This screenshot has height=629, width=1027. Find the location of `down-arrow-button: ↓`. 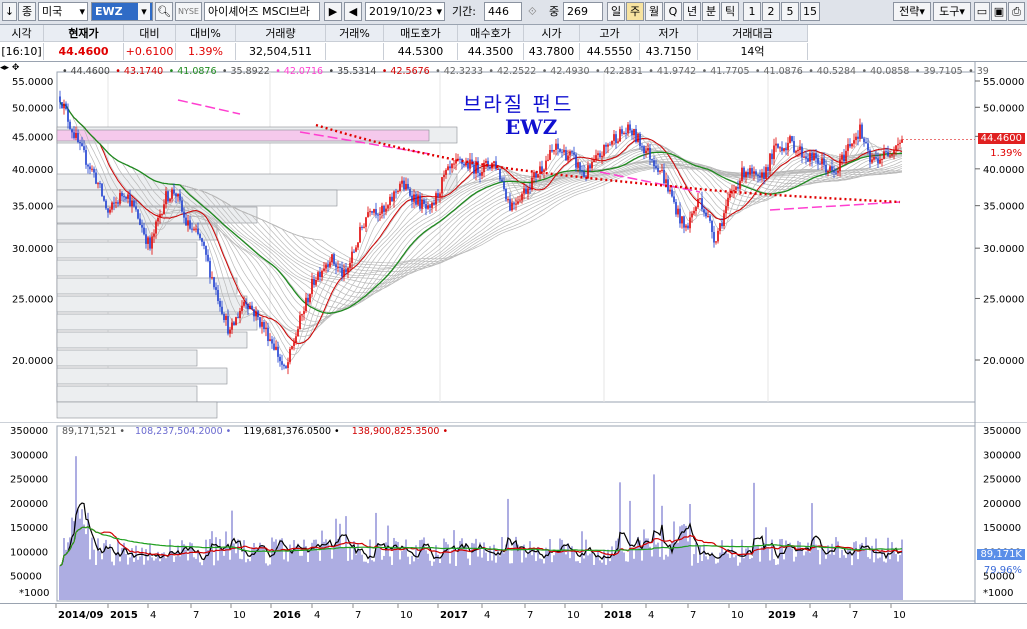

down-arrow-button: ↓ is located at coordinates (9, 11).